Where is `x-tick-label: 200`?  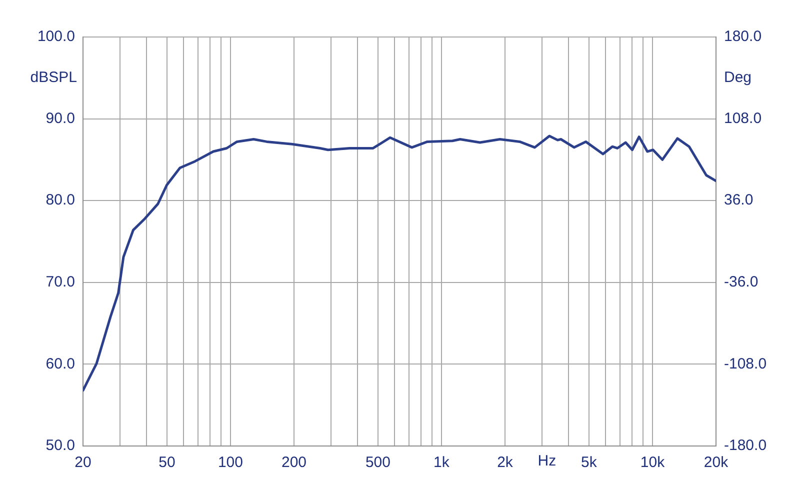 x-tick-label: 200 is located at coordinates (294, 463).